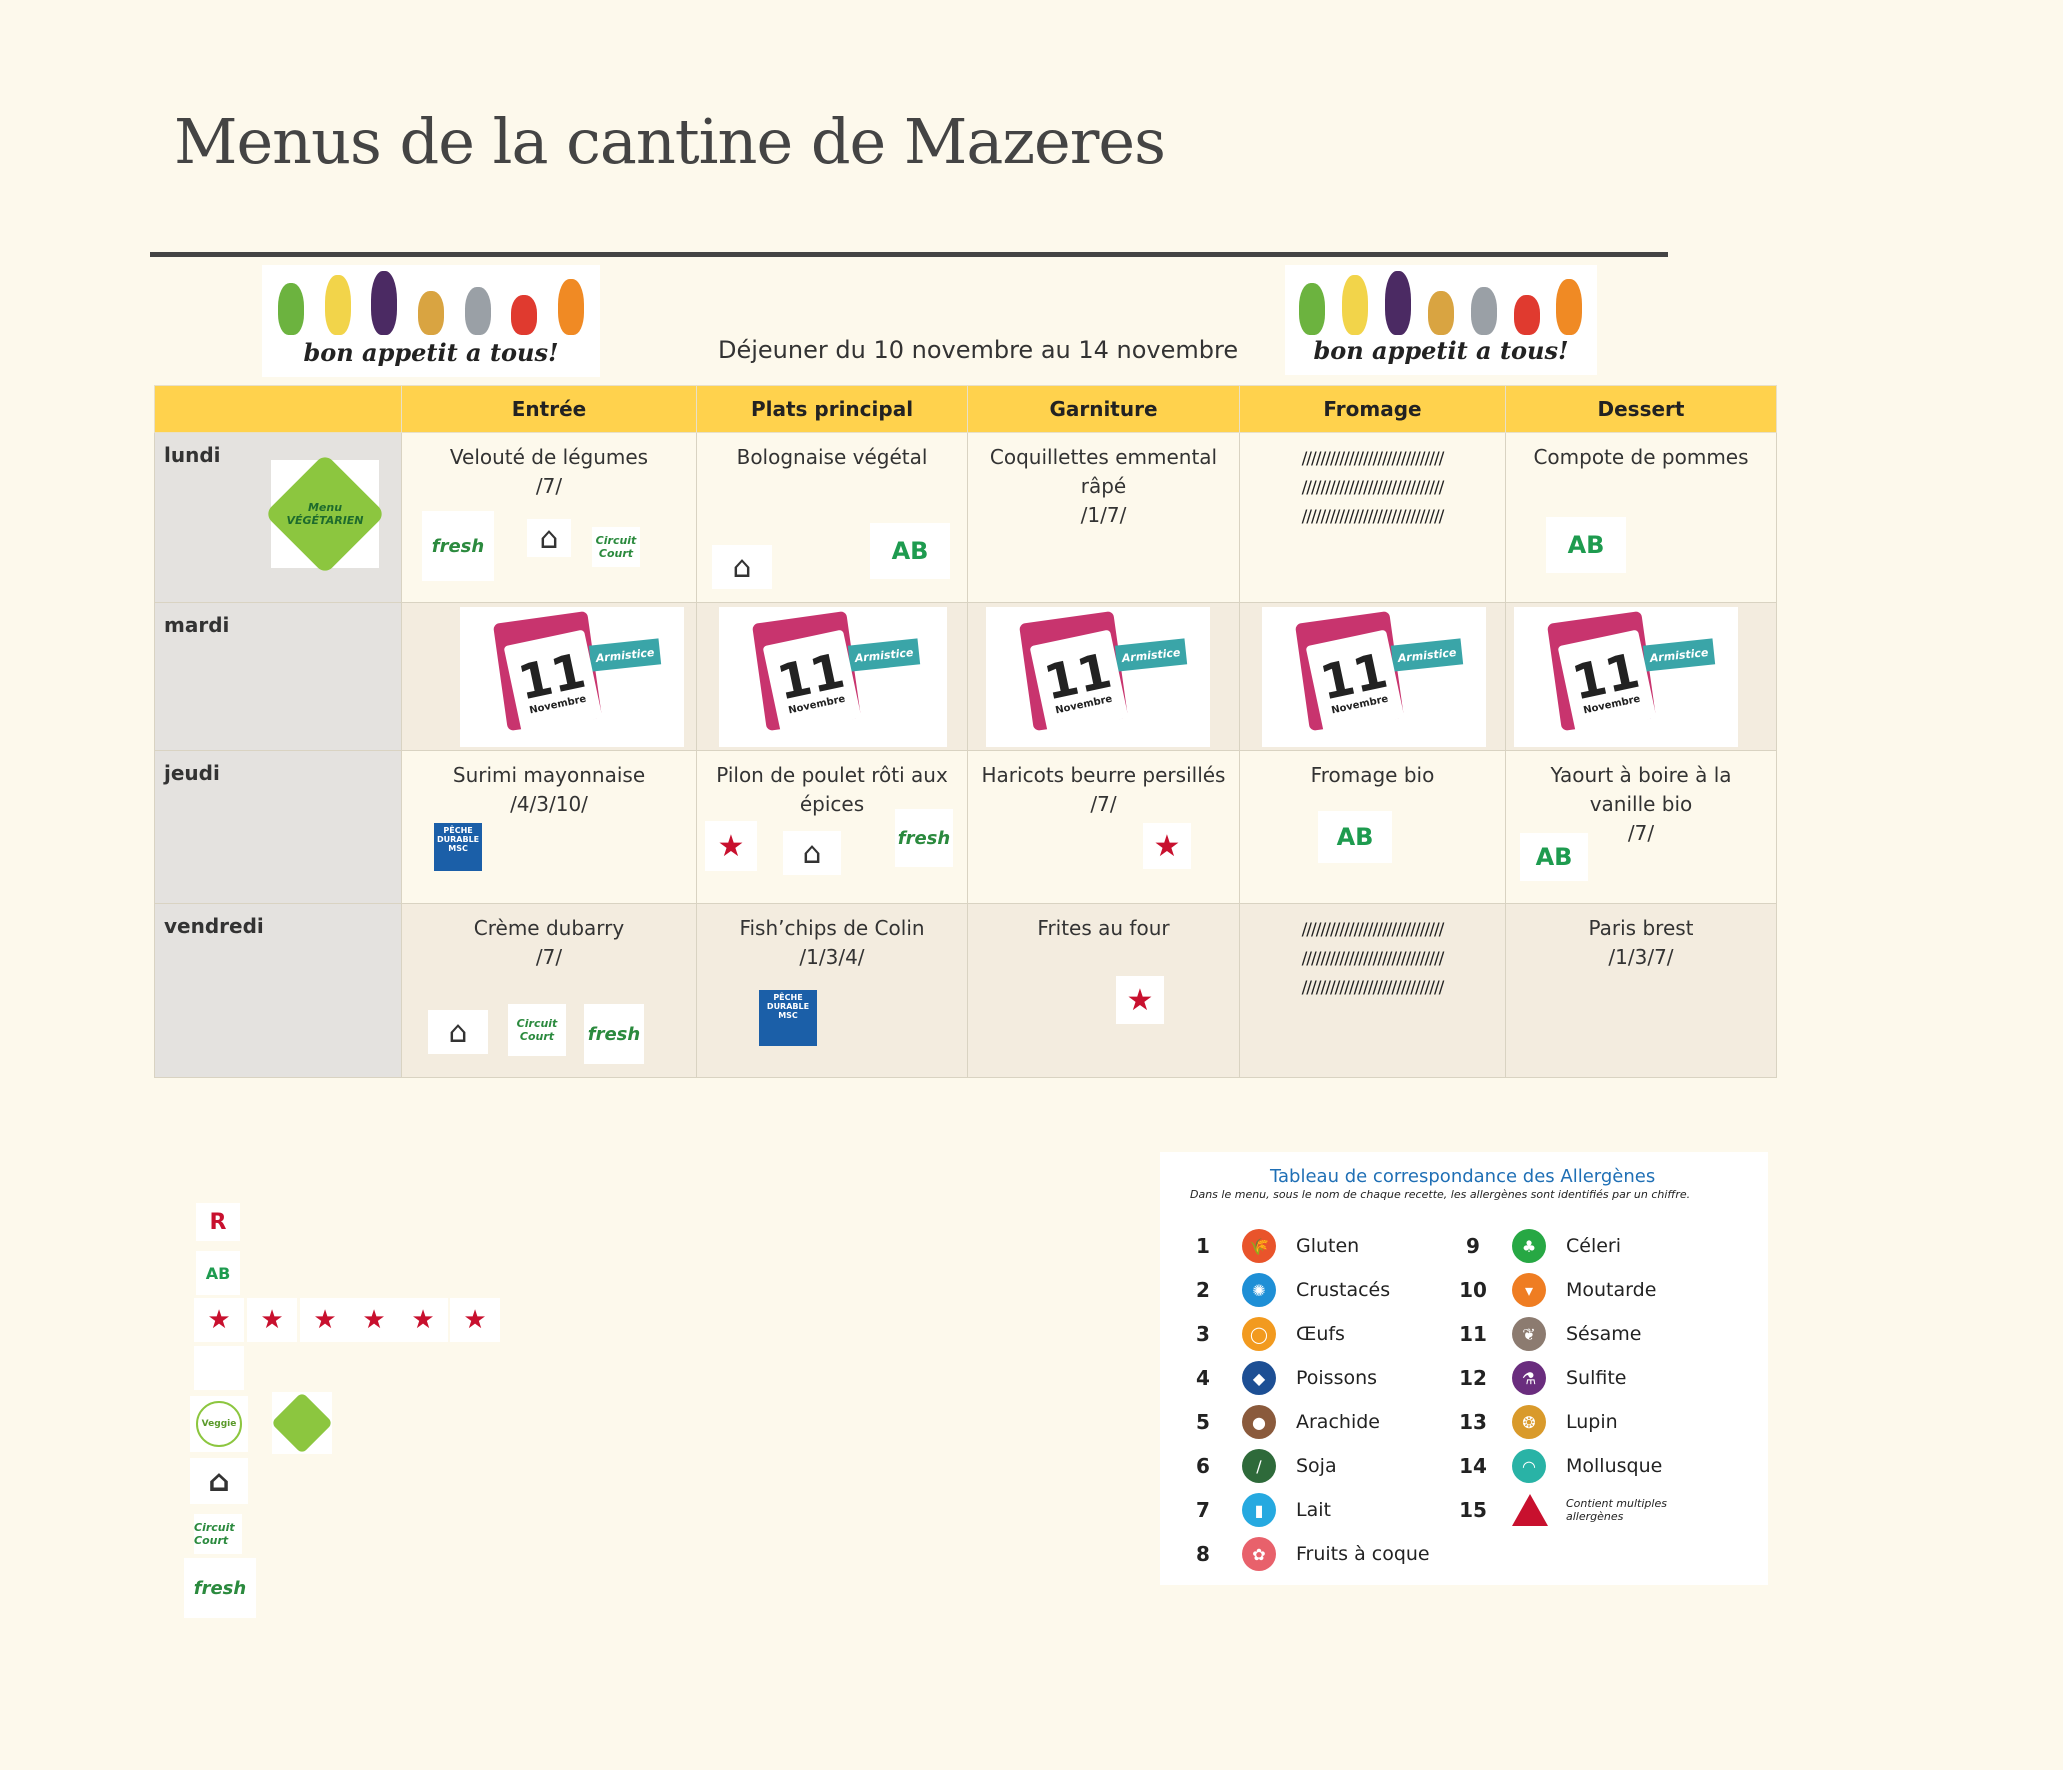 This screenshot has width=2063, height=1770. Describe the element at coordinates (1641, 409) in the screenshot. I see `header-dessert: Dessert` at that location.